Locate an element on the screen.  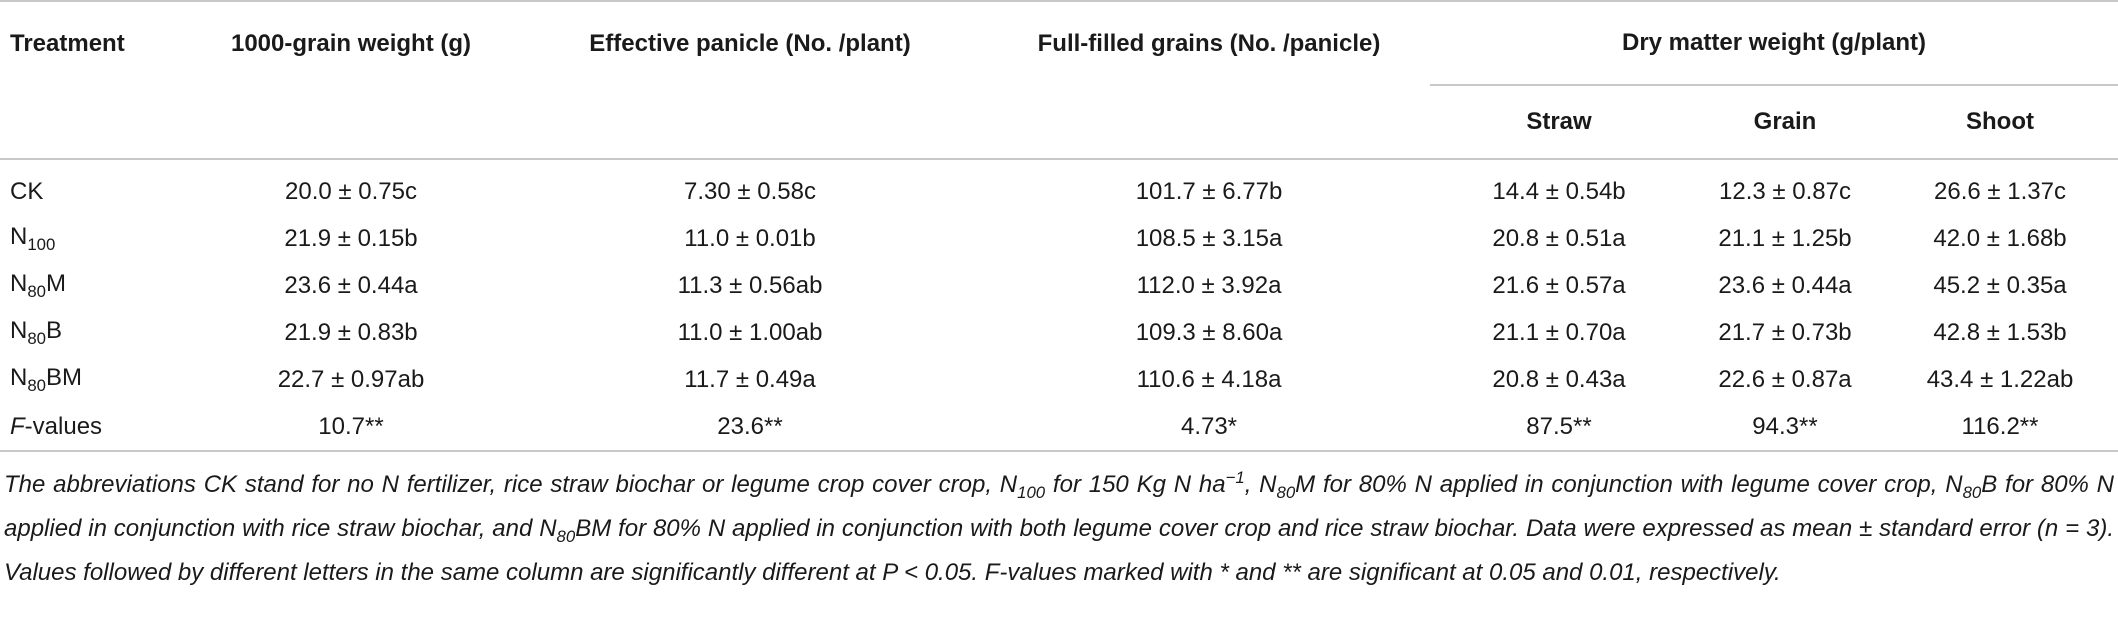
header-cell: 1000-grain weight (g) is located at coordinates (351, 43).